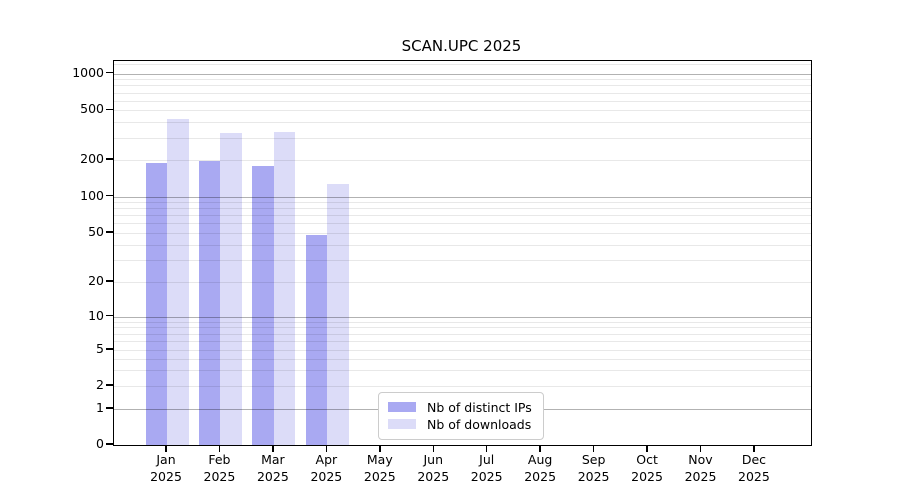 This screenshot has height=500, width=900. Describe the element at coordinates (88, 72) in the screenshot. I see `y-tick-label: 1000` at that location.